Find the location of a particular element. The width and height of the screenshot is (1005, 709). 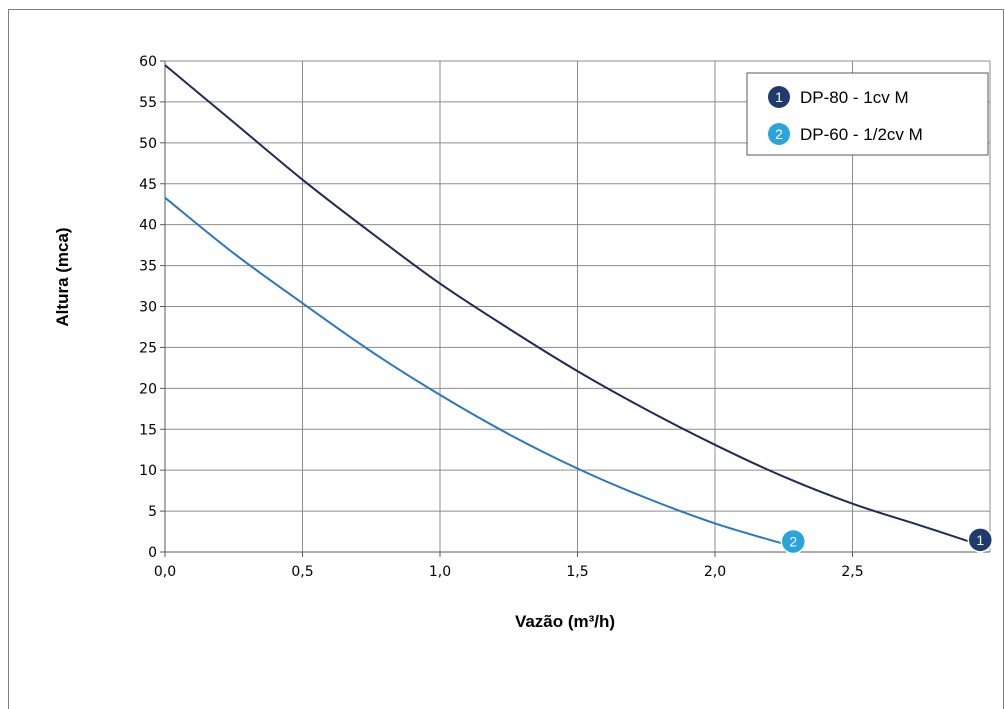

y-tick-label: 45 is located at coordinates (148, 185).